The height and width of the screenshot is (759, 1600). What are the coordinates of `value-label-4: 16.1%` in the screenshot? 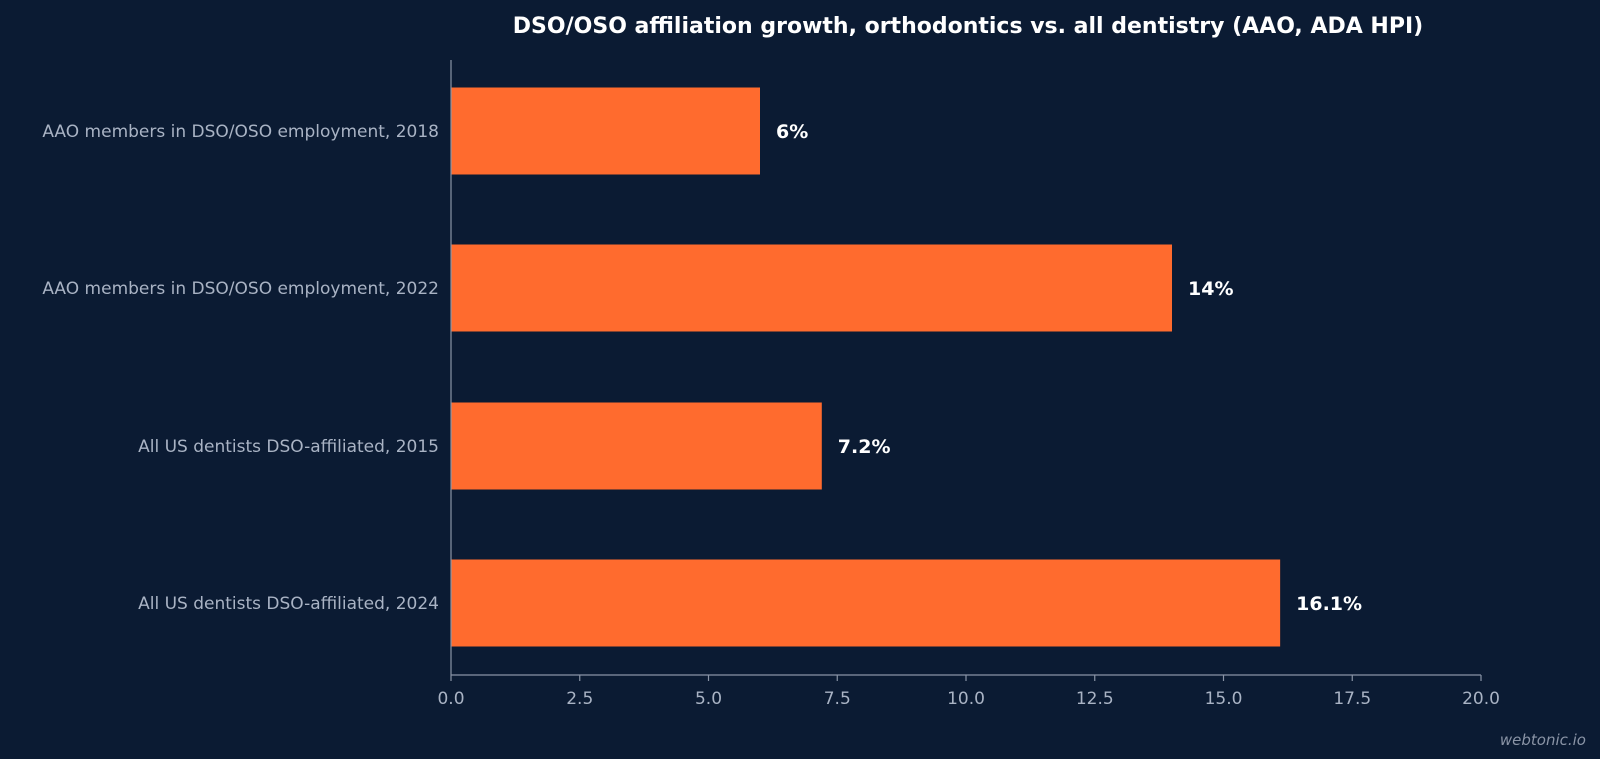 It's located at (1329, 604).